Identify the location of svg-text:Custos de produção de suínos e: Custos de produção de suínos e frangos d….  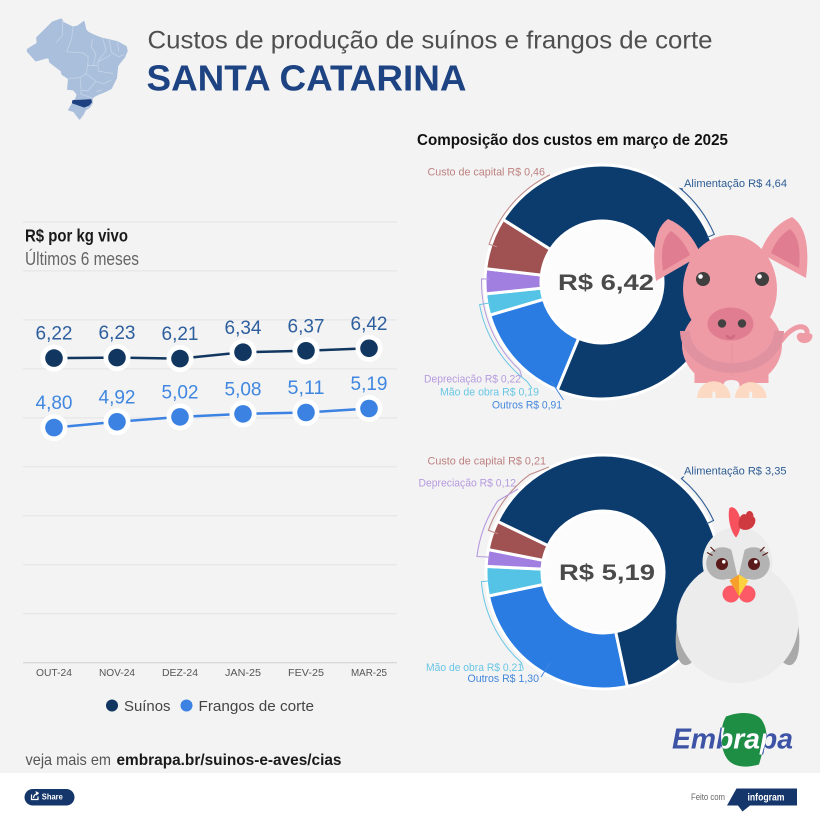
(430, 41).